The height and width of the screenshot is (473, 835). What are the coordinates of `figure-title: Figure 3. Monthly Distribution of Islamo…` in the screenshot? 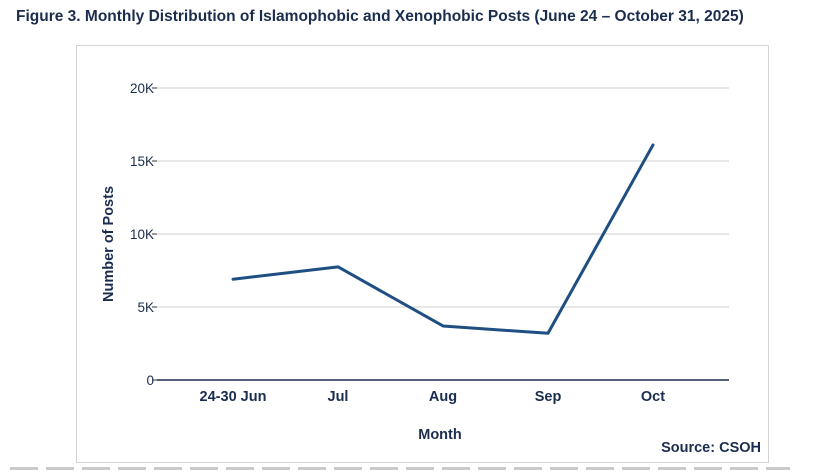 It's located at (380, 16).